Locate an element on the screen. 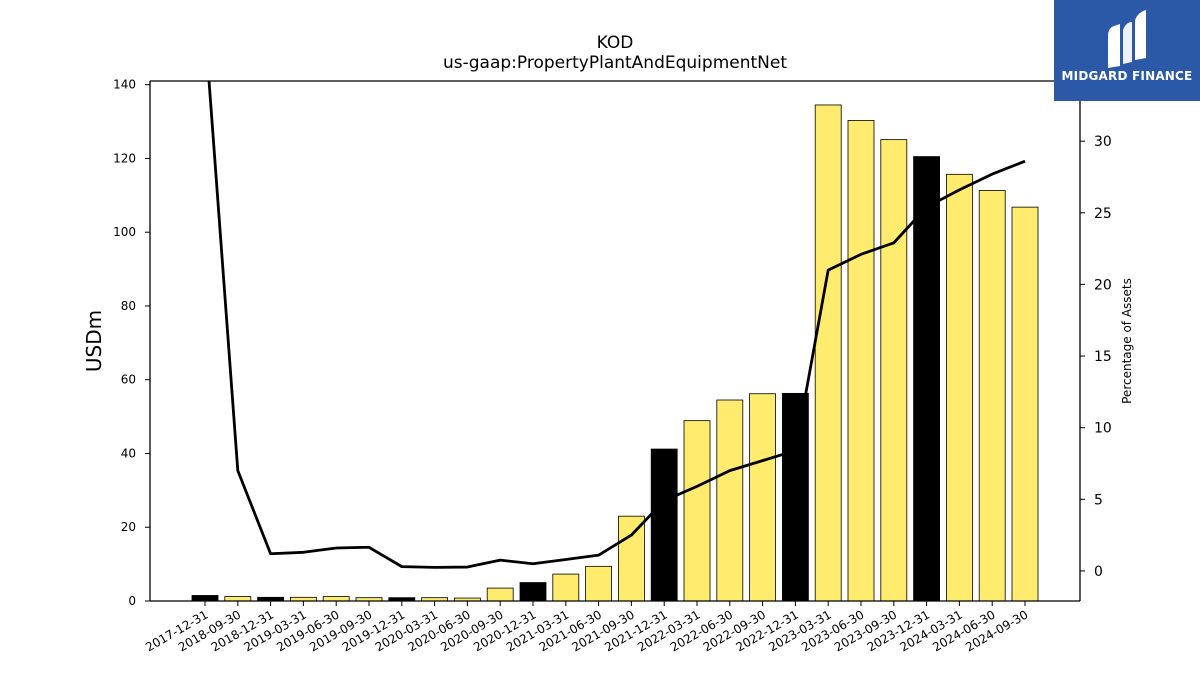 The height and width of the screenshot is (675, 1200). y-tick-label: 60 is located at coordinates (128, 380).